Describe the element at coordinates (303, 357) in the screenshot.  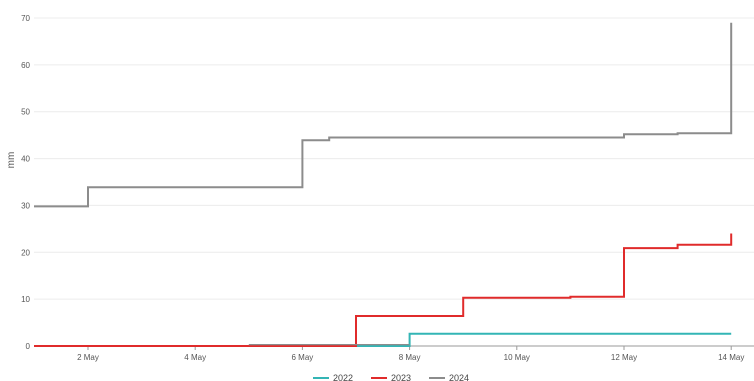
I see `x-tick-label: 6 May` at that location.